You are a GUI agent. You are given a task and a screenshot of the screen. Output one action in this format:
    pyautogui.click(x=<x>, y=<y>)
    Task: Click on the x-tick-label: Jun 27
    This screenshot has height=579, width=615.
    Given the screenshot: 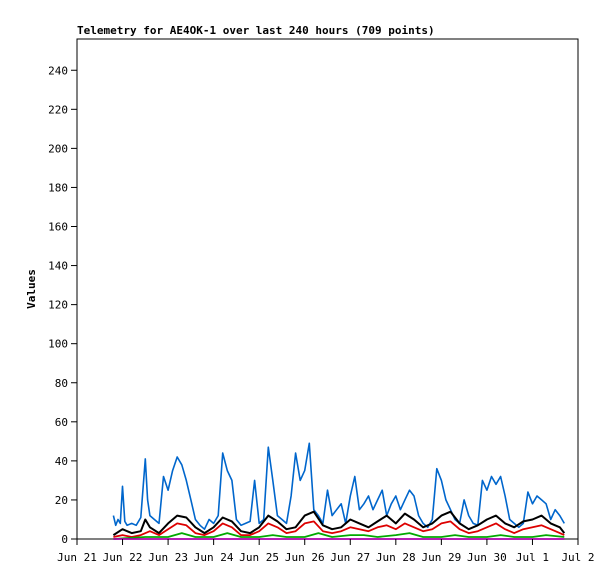 What is the action you would take?
    pyautogui.click(x=350, y=557)
    